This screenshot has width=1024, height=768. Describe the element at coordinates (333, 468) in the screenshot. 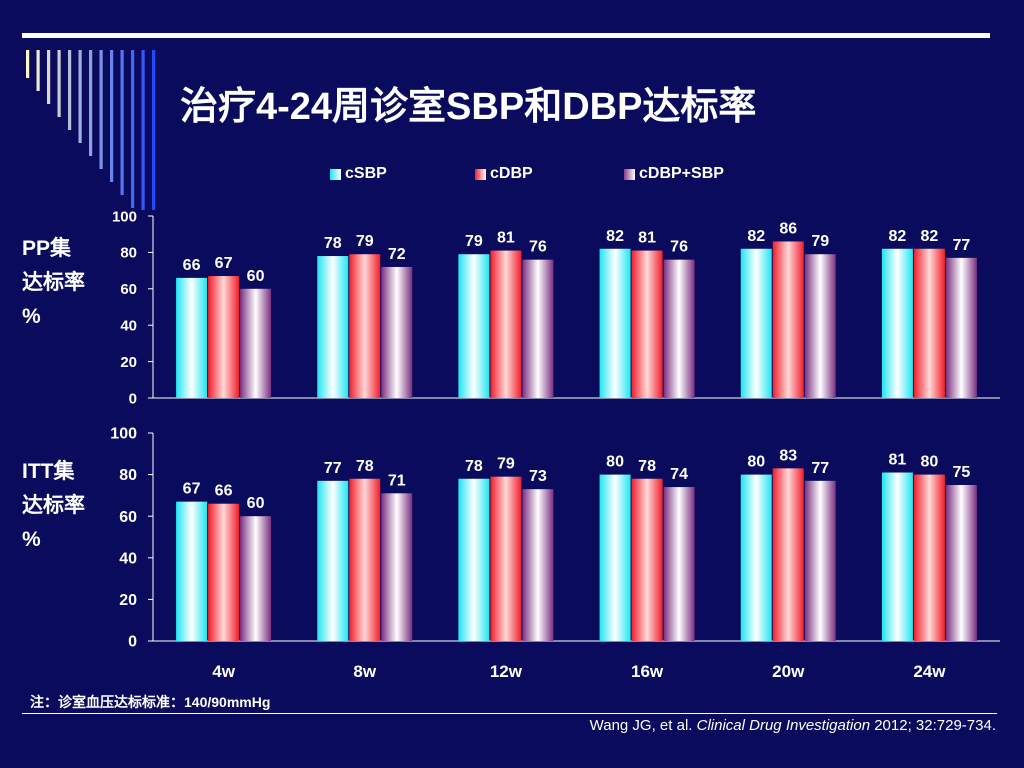

I see `itt-data-label-csbp-8w: 77` at that location.